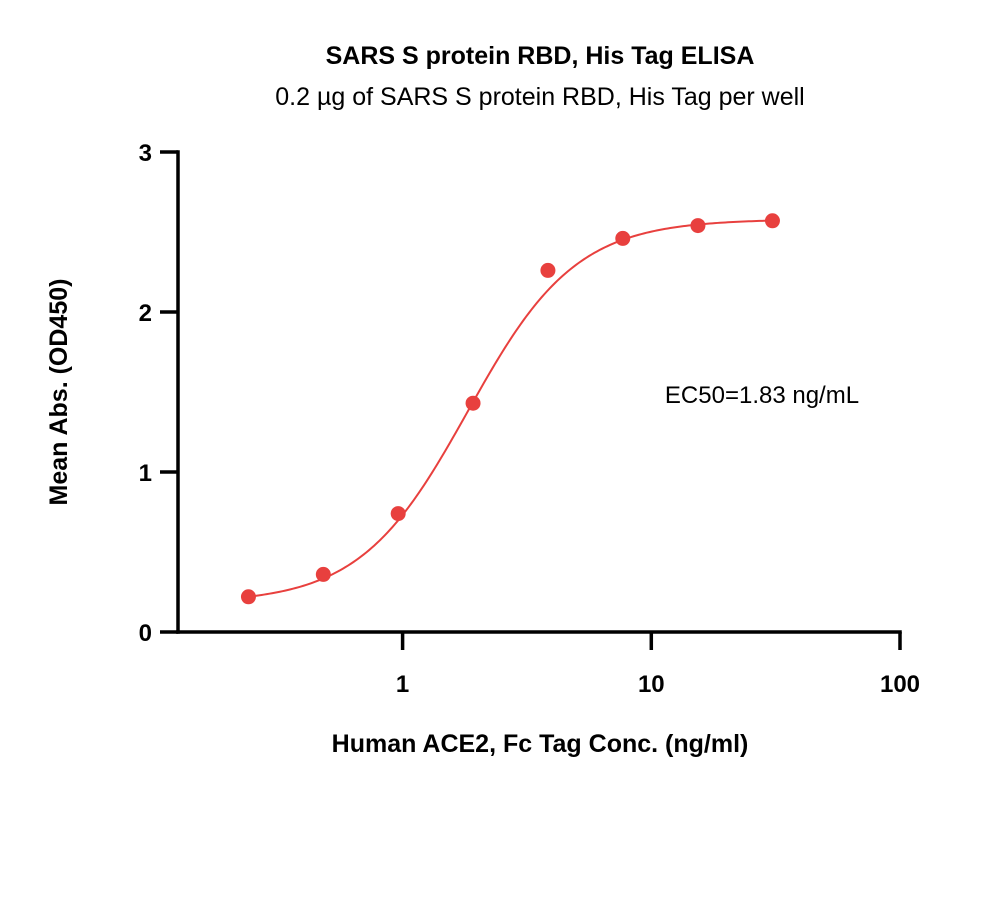 Image resolution: width=1000 pixels, height=920 pixels. Describe the element at coordinates (540, 56) in the screenshot. I see `chart-title: SARS S protein RBD, His Tag ELISA` at that location.